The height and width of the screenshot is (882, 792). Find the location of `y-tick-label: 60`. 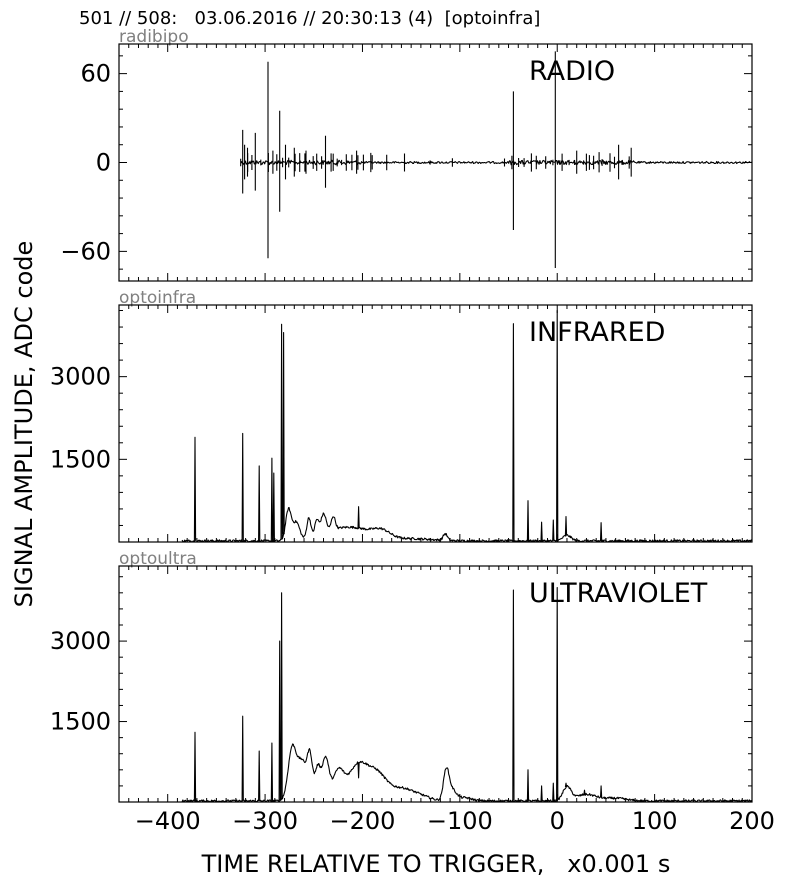

y-tick-label: 60 is located at coordinates (95, 74).